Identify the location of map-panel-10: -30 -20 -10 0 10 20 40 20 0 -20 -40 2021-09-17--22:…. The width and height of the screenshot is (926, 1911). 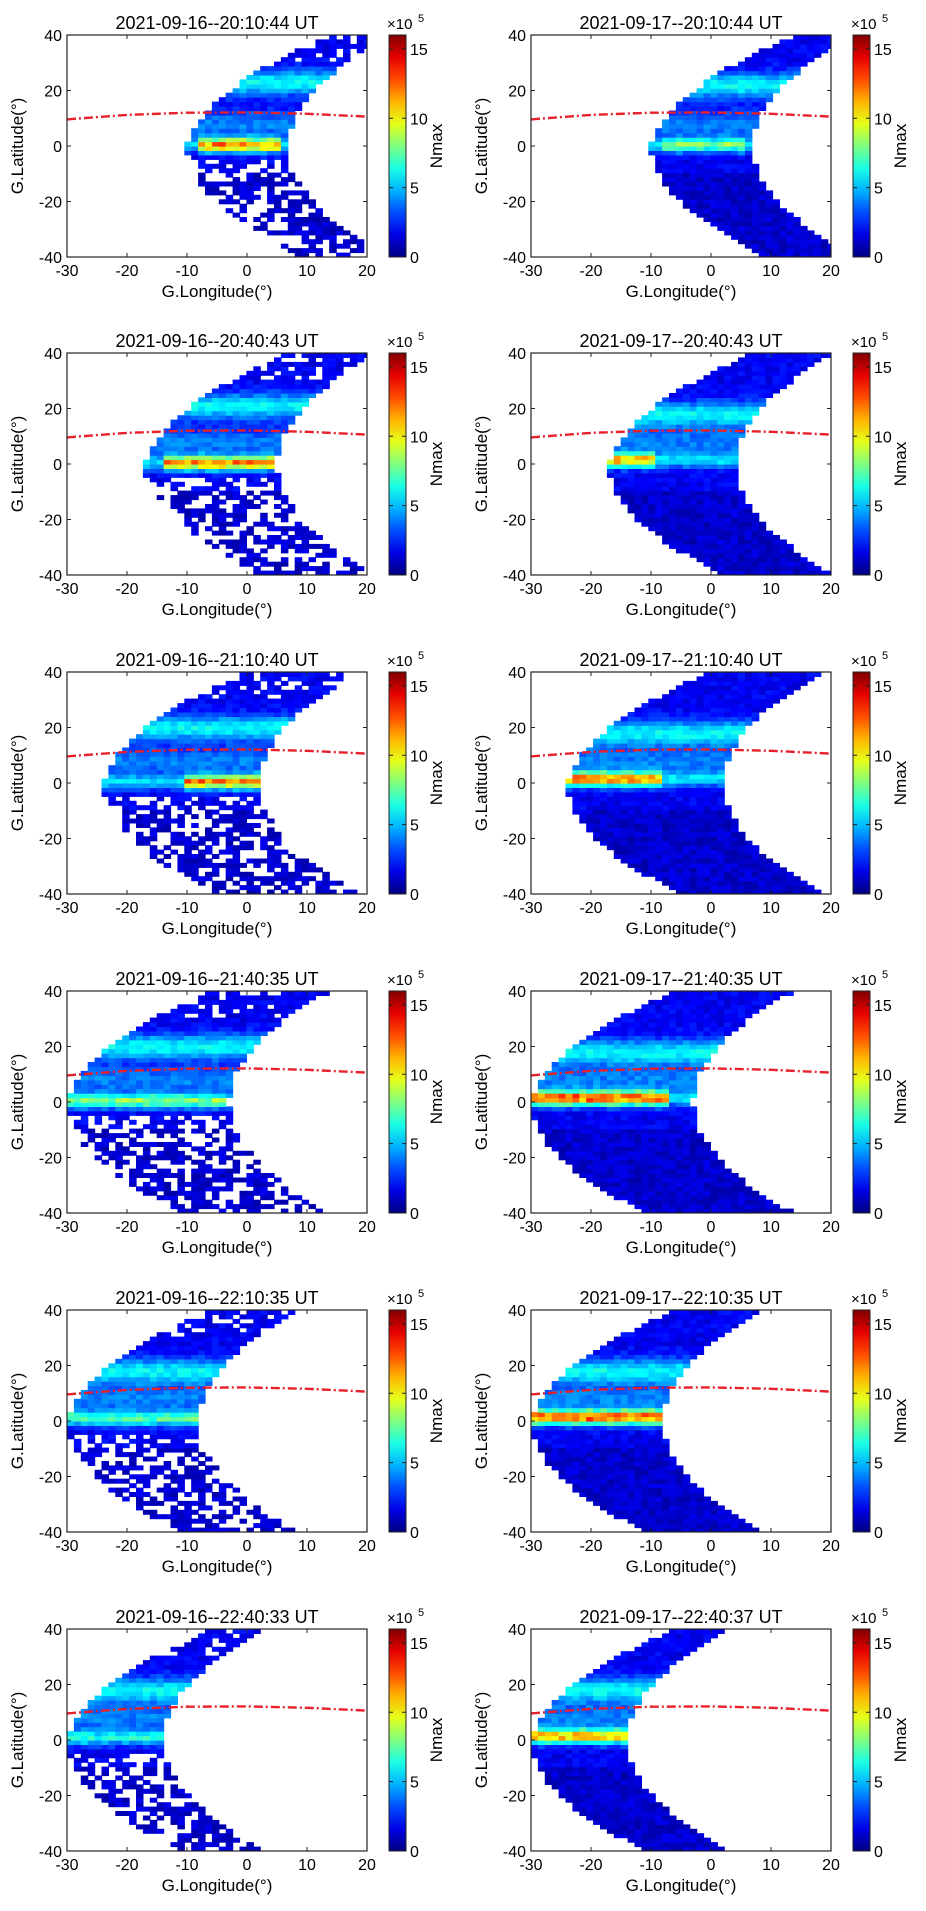
(691, 1432).